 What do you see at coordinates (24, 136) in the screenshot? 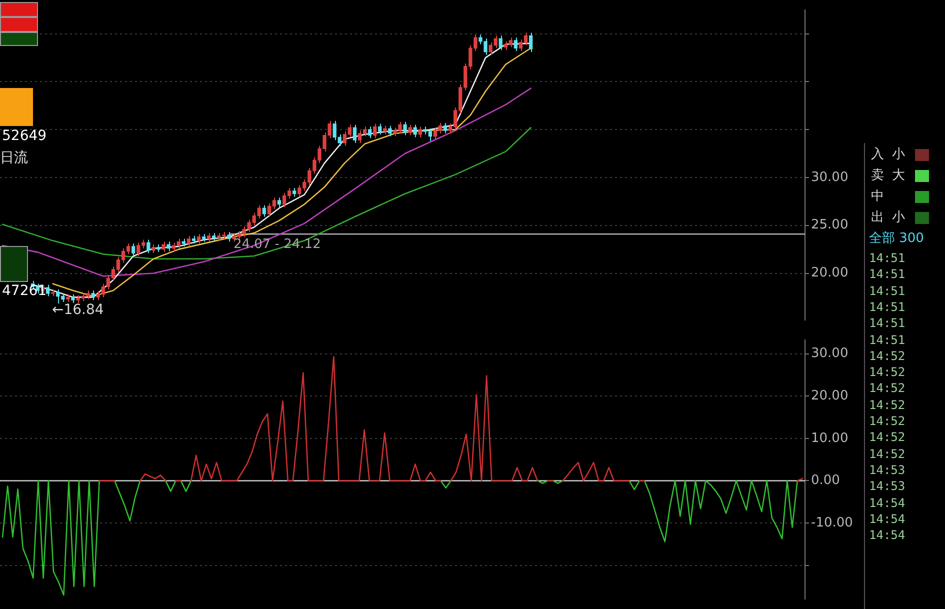
I see `annotation: 52649` at bounding box center [24, 136].